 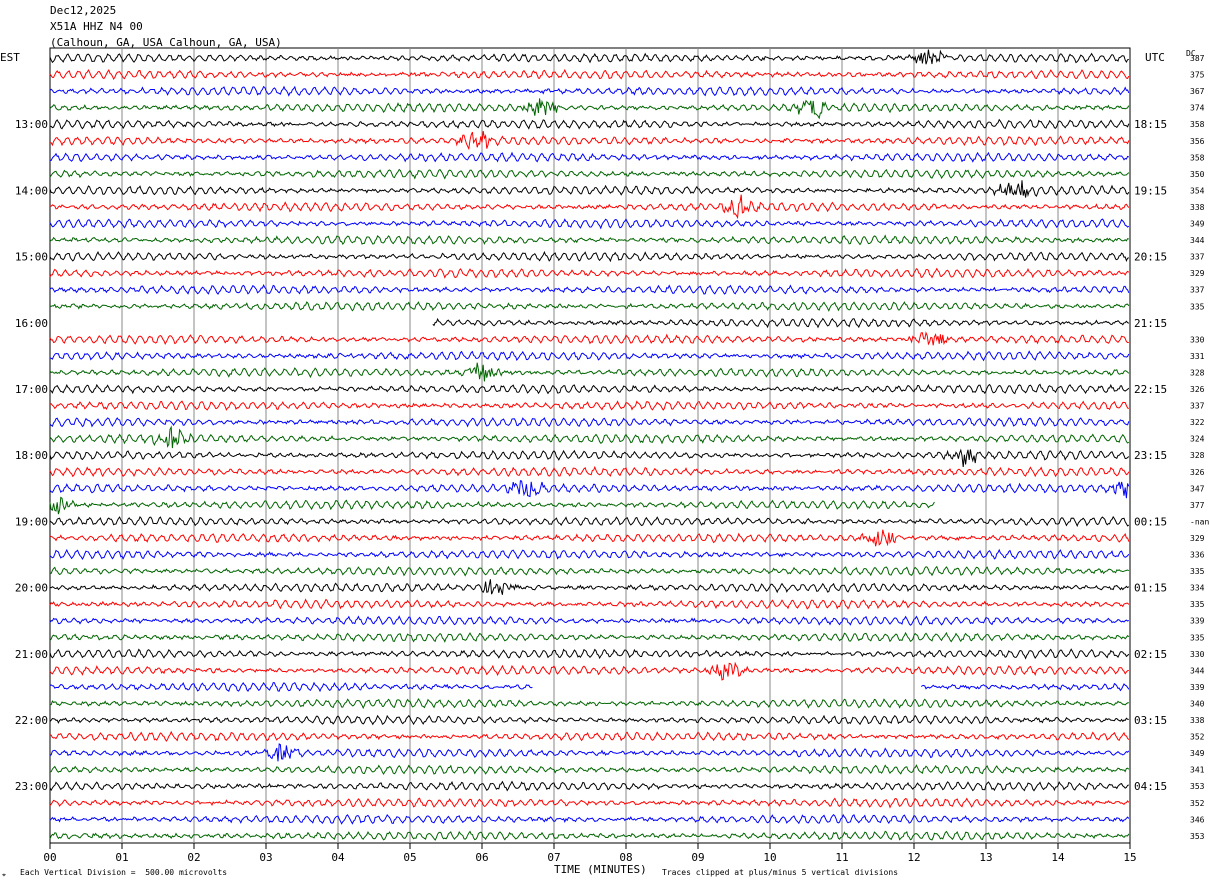 What do you see at coordinates (1197, 58) in the screenshot?
I see `dc-offset: 387` at bounding box center [1197, 58].